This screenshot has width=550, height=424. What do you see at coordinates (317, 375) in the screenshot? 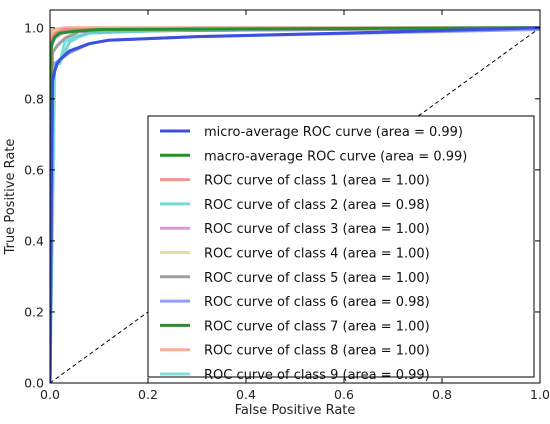
I see `legend-label: ROC curve of class 9 (area = 0.99)` at bounding box center [317, 375].